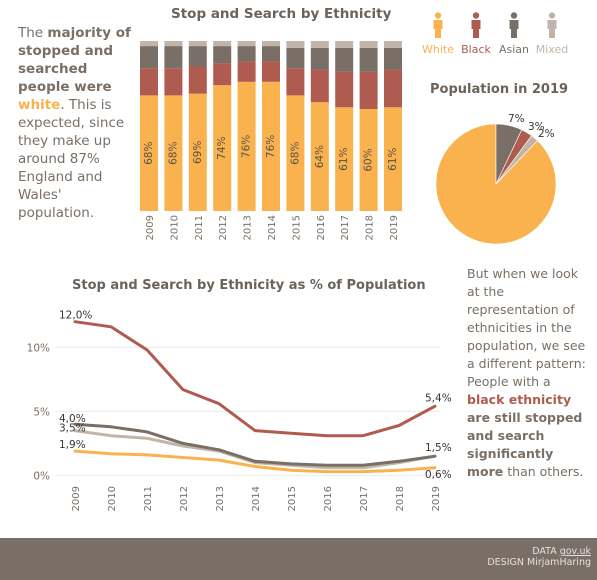 This screenshot has width=597, height=580. What do you see at coordinates (394, 227) in the screenshot?
I see `bar-x-tick-label: 2019` at bounding box center [394, 227].